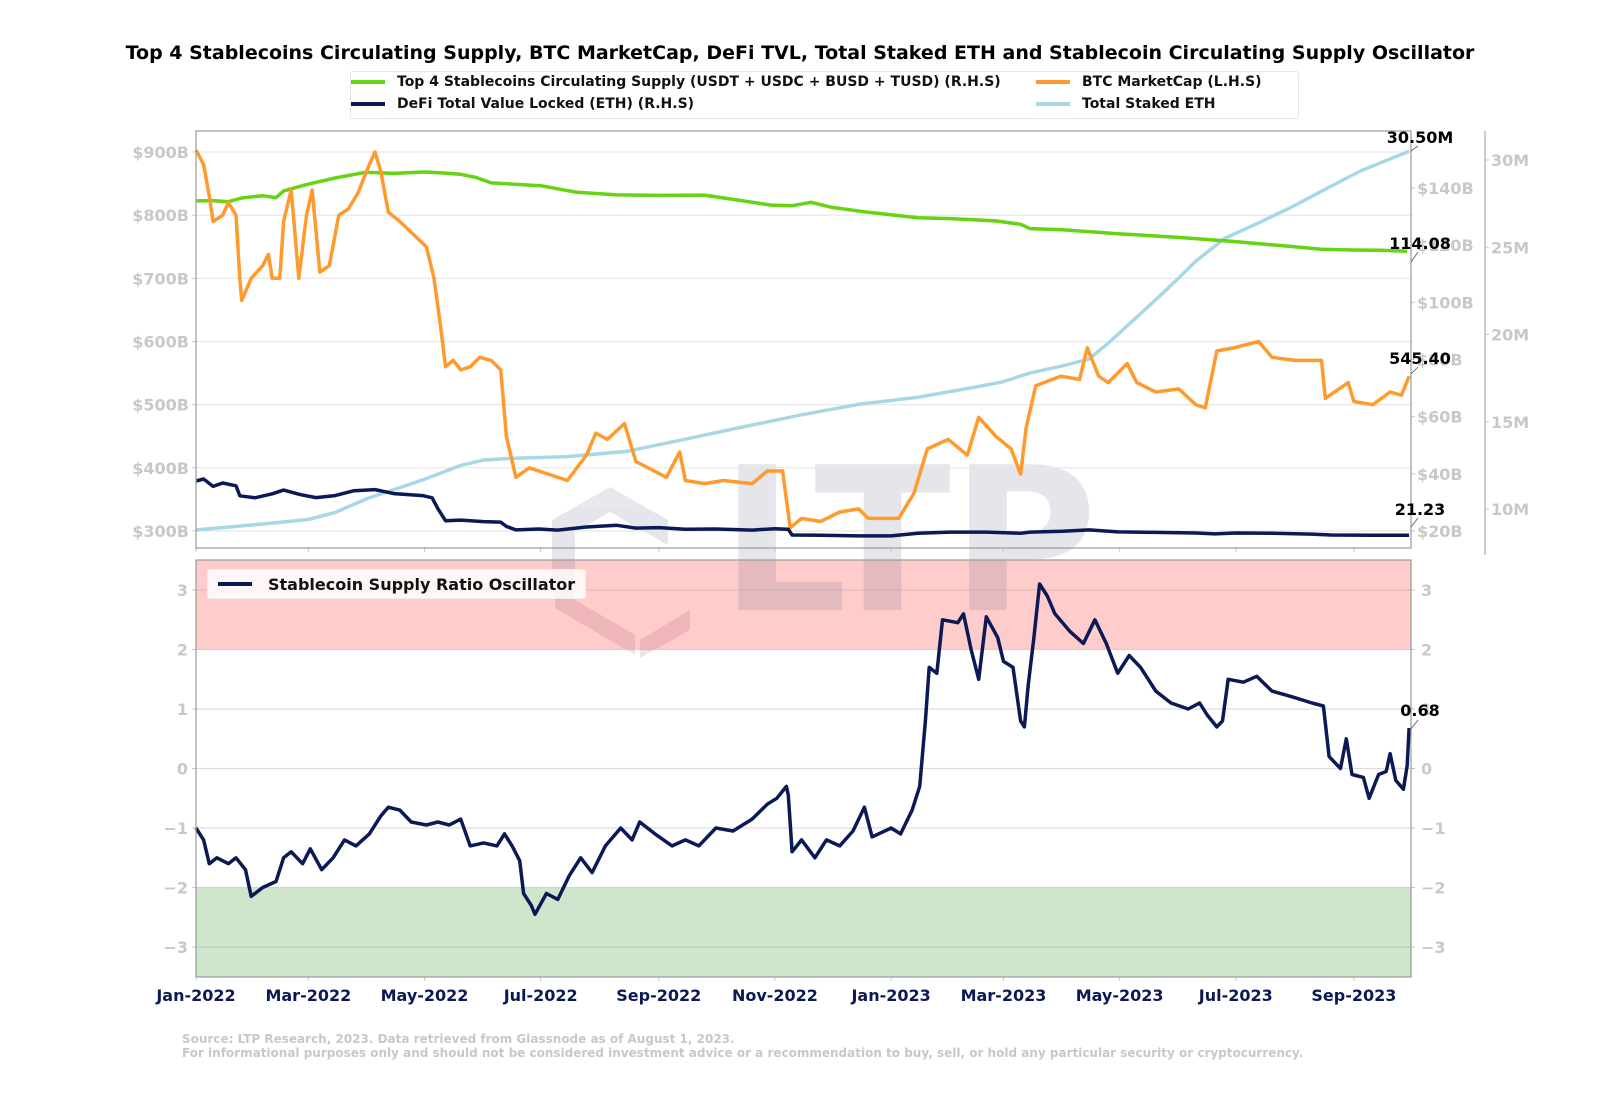  I want to click on right-inner-axis-tick-label: $20B, so click(1440, 531).